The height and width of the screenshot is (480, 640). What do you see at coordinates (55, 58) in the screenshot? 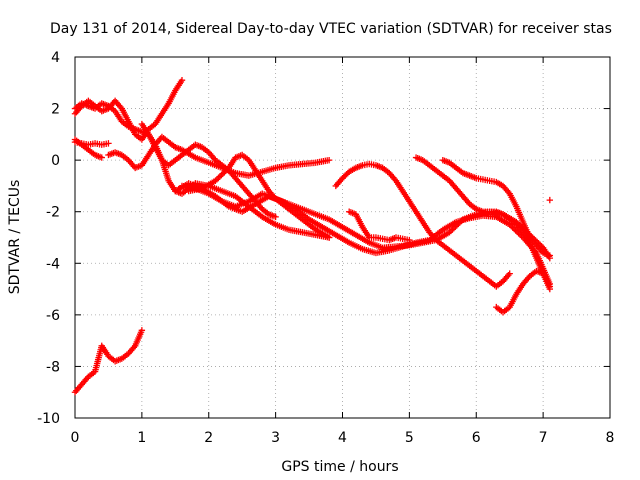
I see `y-tick-label: 4` at bounding box center [55, 58].